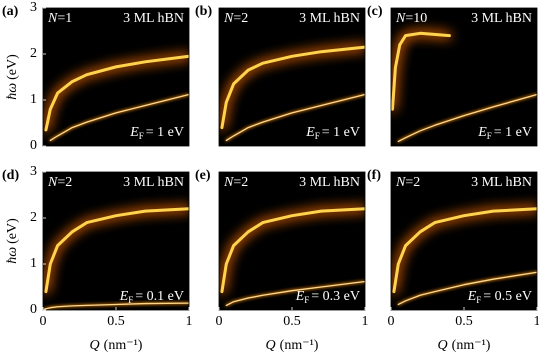  Describe the element at coordinates (12, 231) in the screenshot. I see `y-label-unit: (eV)` at that location.